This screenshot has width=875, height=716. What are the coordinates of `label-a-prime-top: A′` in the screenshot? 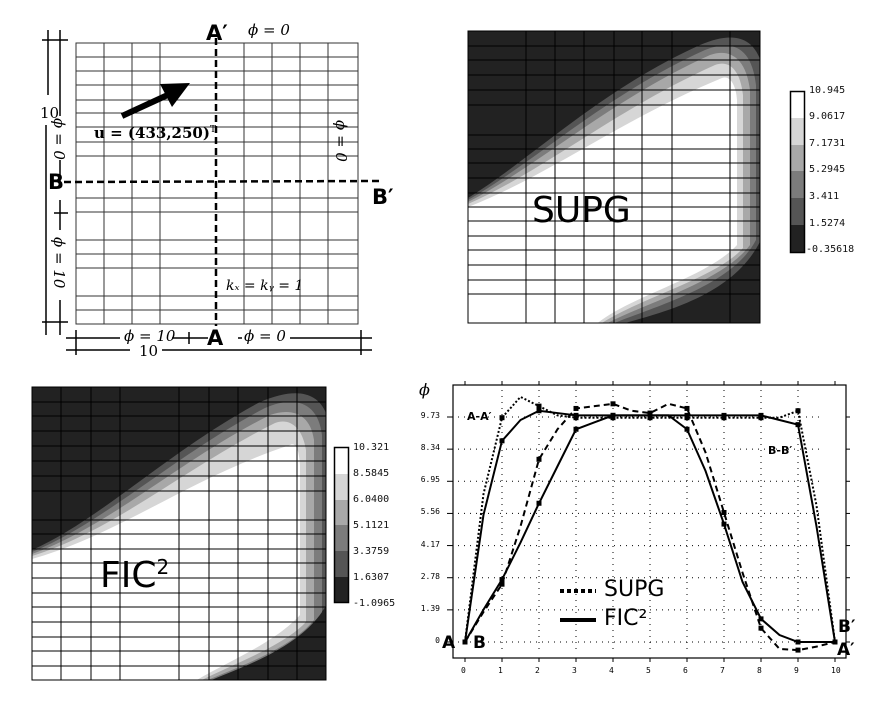 It's located at (217, 33).